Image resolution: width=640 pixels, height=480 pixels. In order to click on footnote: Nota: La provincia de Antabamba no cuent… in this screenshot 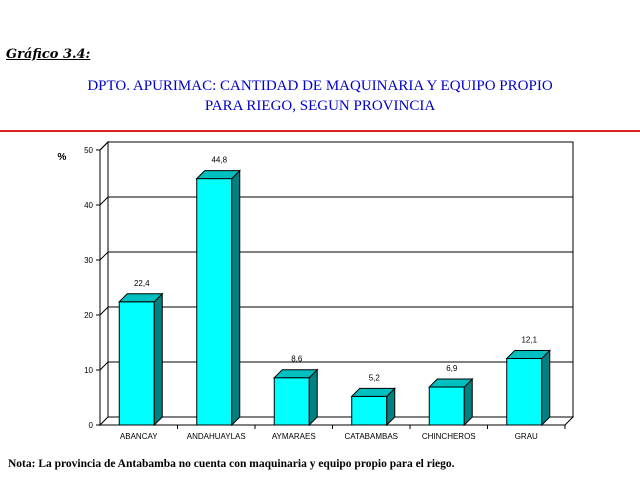, I will do `click(231, 464)`.